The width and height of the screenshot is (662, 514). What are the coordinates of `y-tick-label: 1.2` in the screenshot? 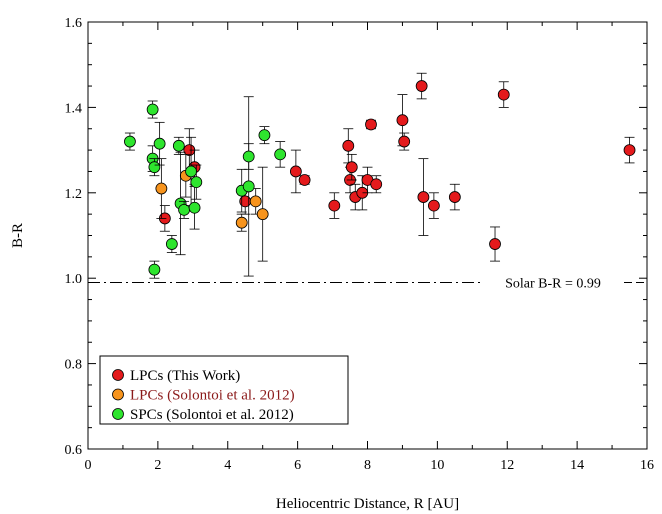 It's located at (74, 194).